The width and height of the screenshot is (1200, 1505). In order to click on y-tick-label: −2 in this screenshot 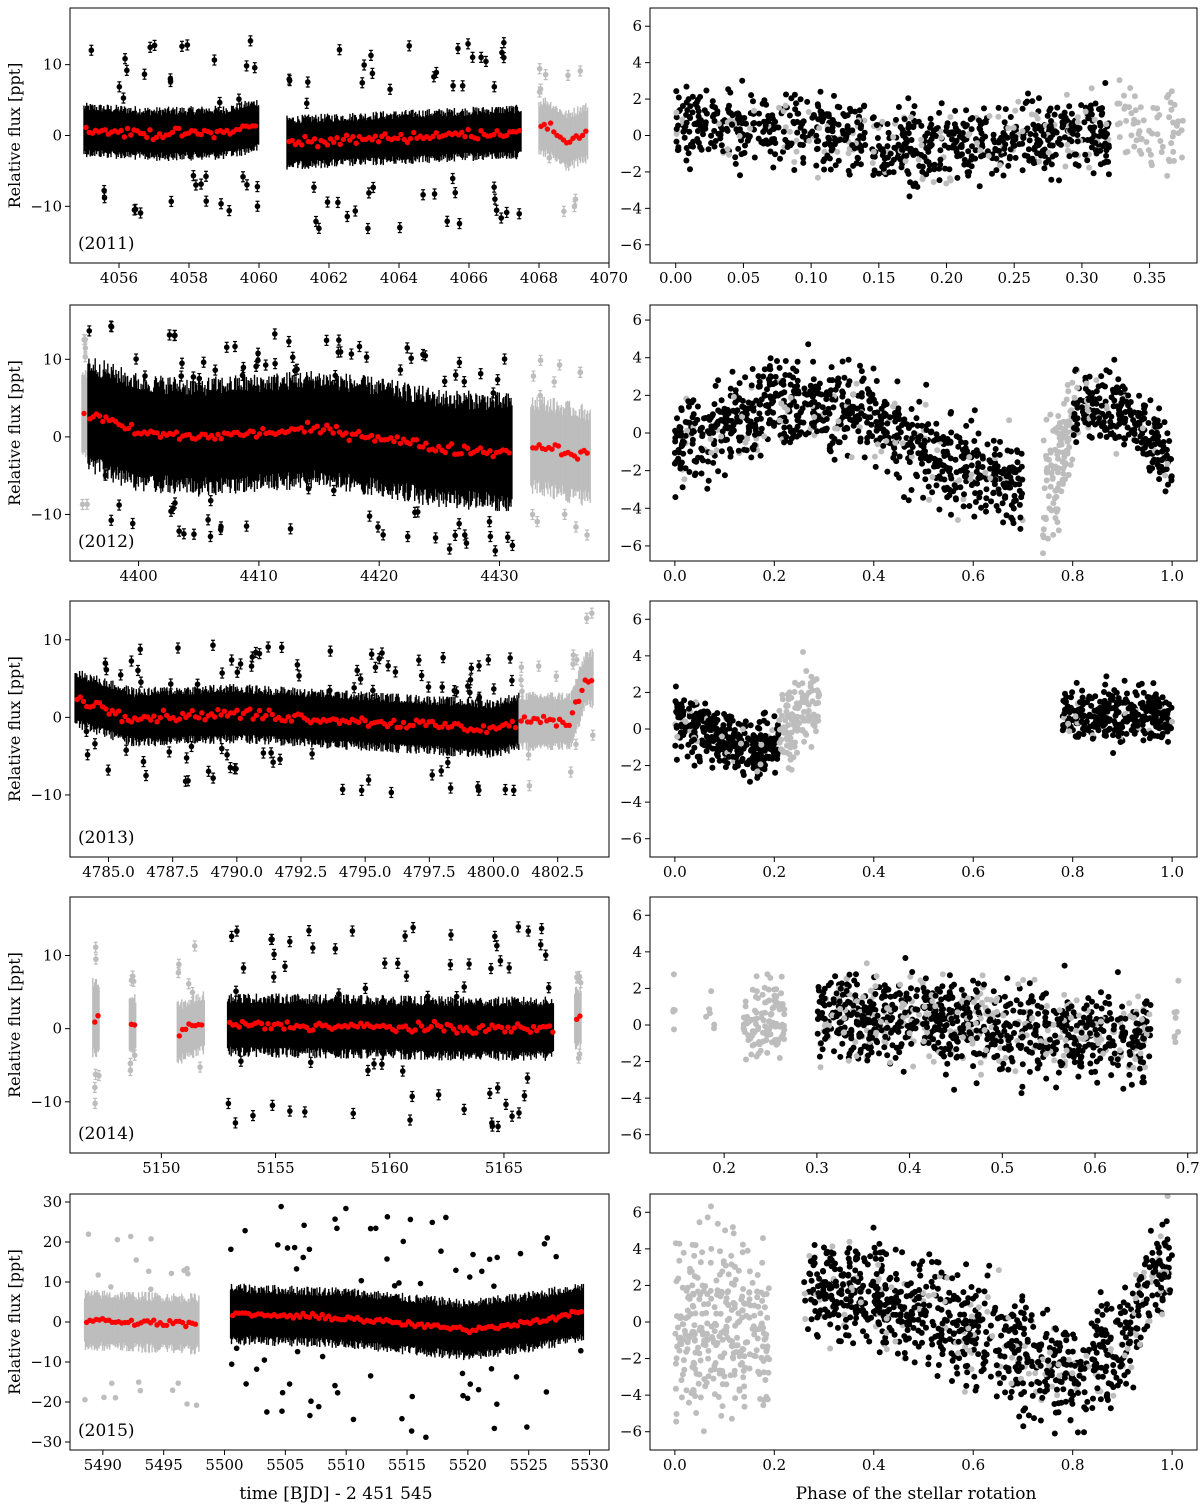, I will do `click(631, 172)`.